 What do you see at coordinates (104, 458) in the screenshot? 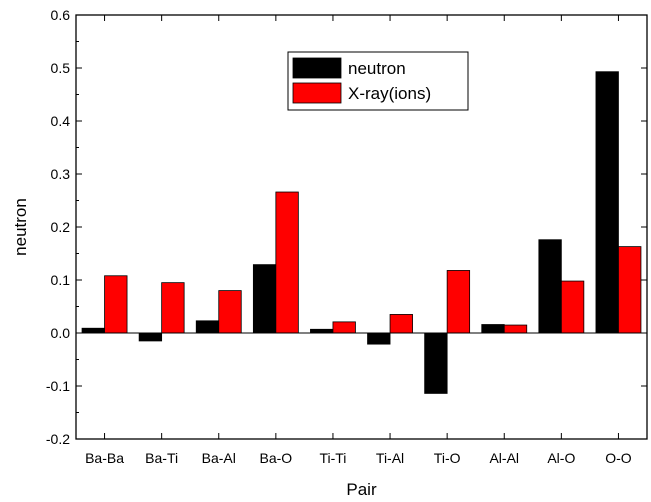
I see `x-tick-label: Ba-Ba` at bounding box center [104, 458].